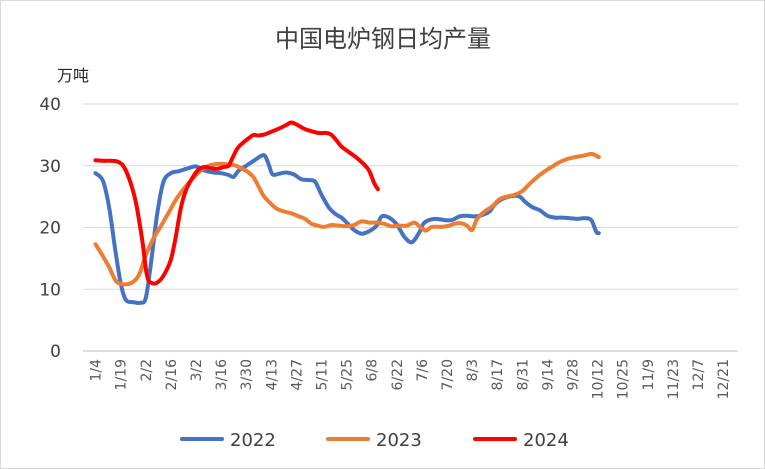 This screenshot has width=765, height=469. Describe the element at coordinates (674, 379) in the screenshot. I see `x-tick-label: 11/23` at that location.